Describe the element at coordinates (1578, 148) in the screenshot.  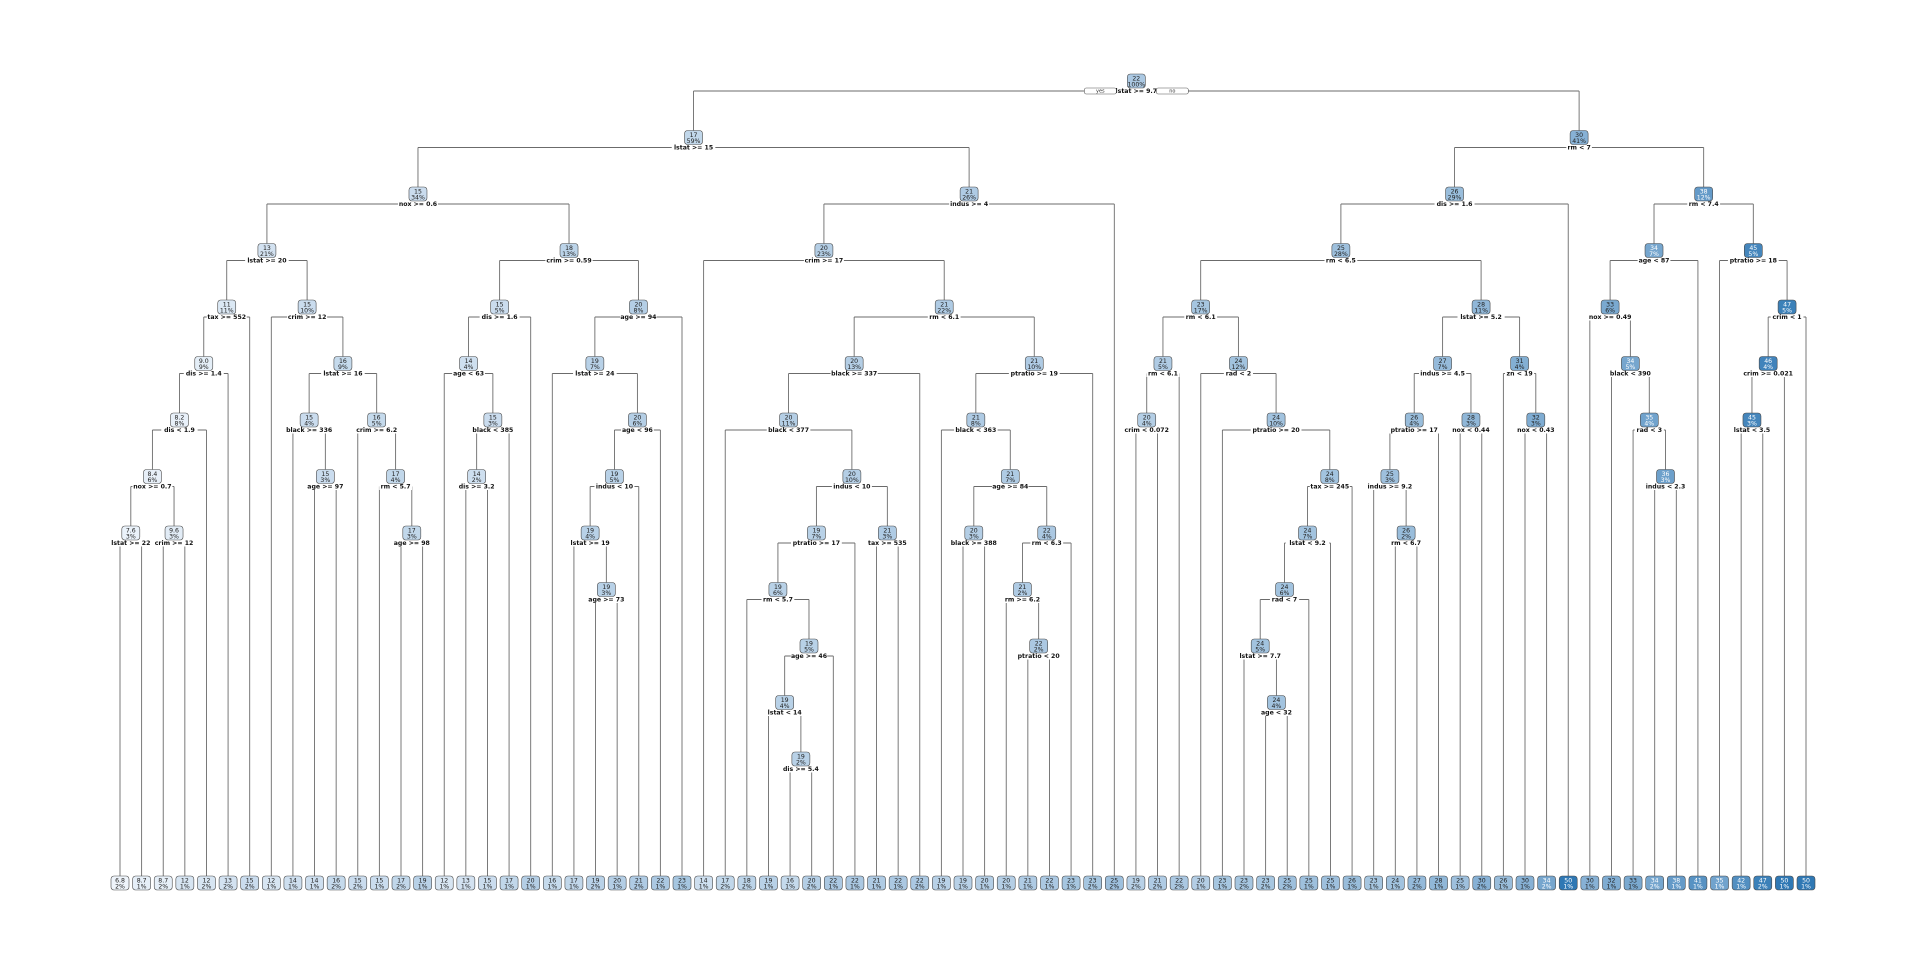
I see `split-label: rm < 7` at that location.